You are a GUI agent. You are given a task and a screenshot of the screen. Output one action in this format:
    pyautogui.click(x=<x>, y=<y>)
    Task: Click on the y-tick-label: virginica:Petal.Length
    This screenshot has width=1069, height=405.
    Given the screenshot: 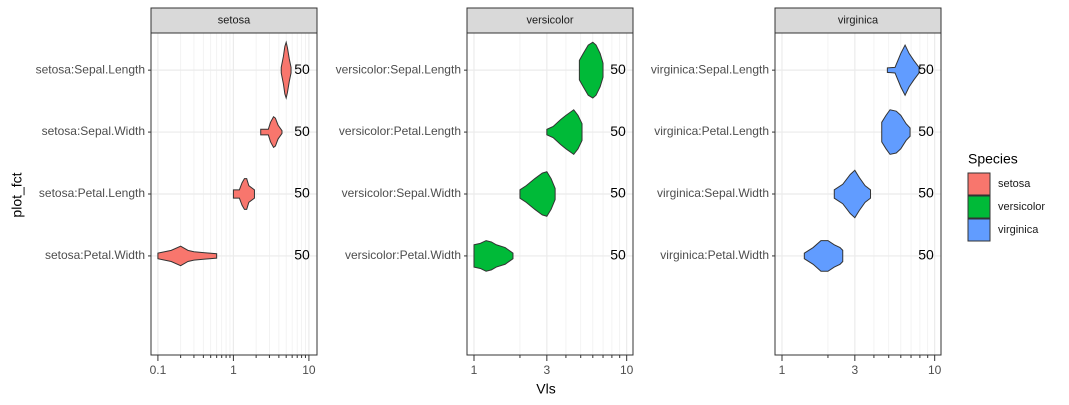 What is the action you would take?
    pyautogui.click(x=711, y=131)
    